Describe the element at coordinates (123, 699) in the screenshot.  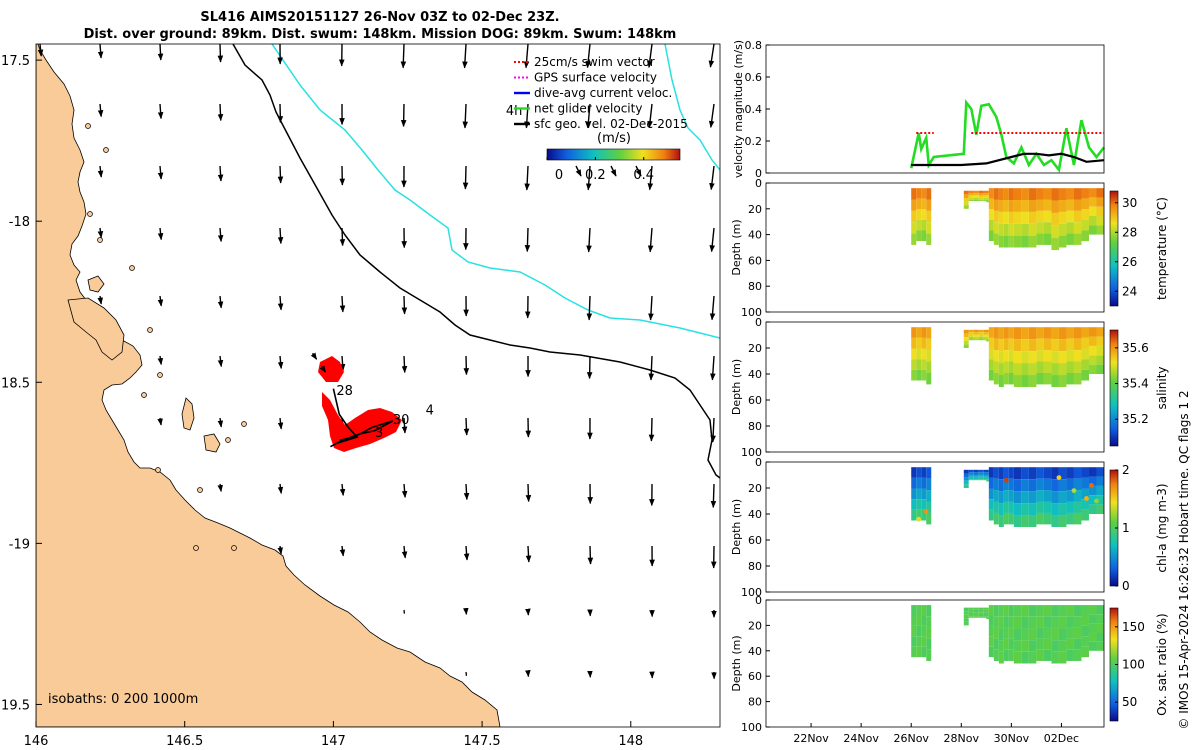
I see `isobaths-label: isobaths: 0 200 1000m` at that location.